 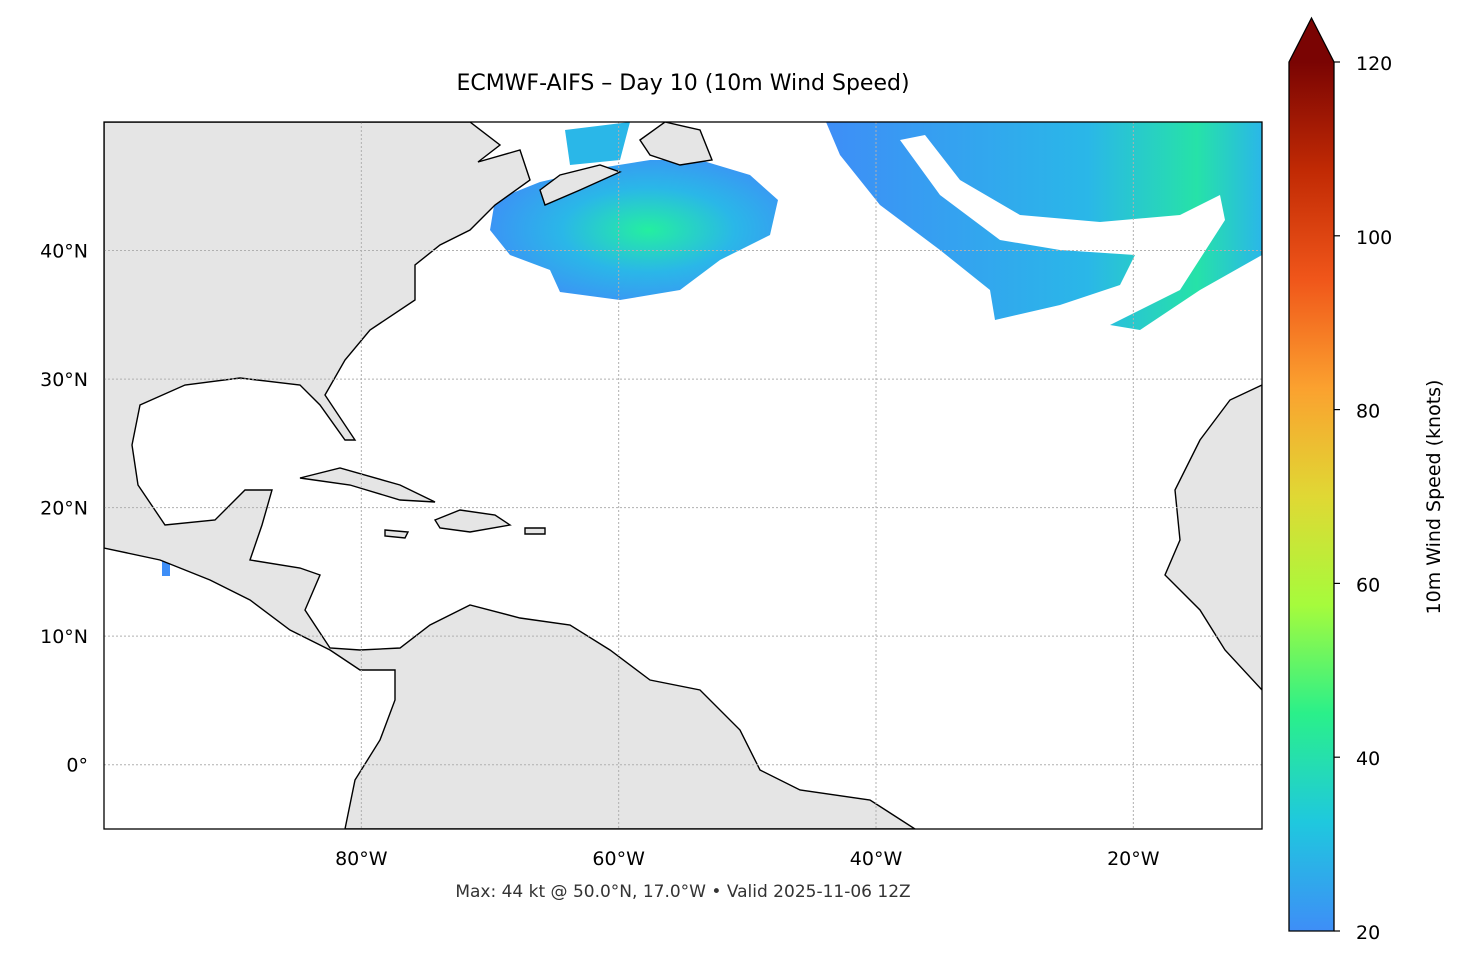 I want to click on colorbar-tick-label: 20, so click(x=1368, y=933).